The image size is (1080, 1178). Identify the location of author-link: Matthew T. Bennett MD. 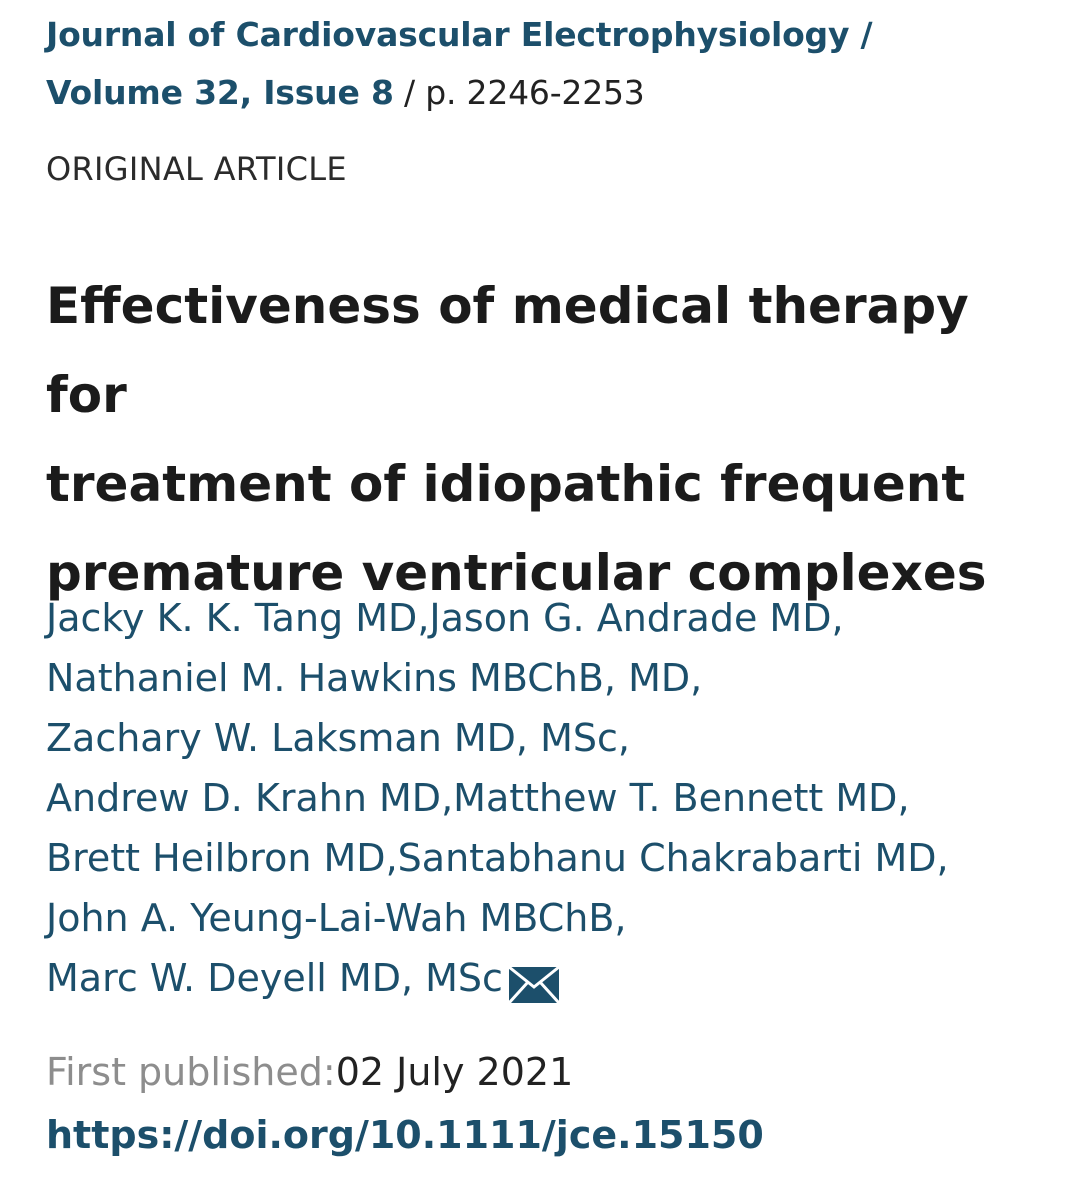
(675, 798).